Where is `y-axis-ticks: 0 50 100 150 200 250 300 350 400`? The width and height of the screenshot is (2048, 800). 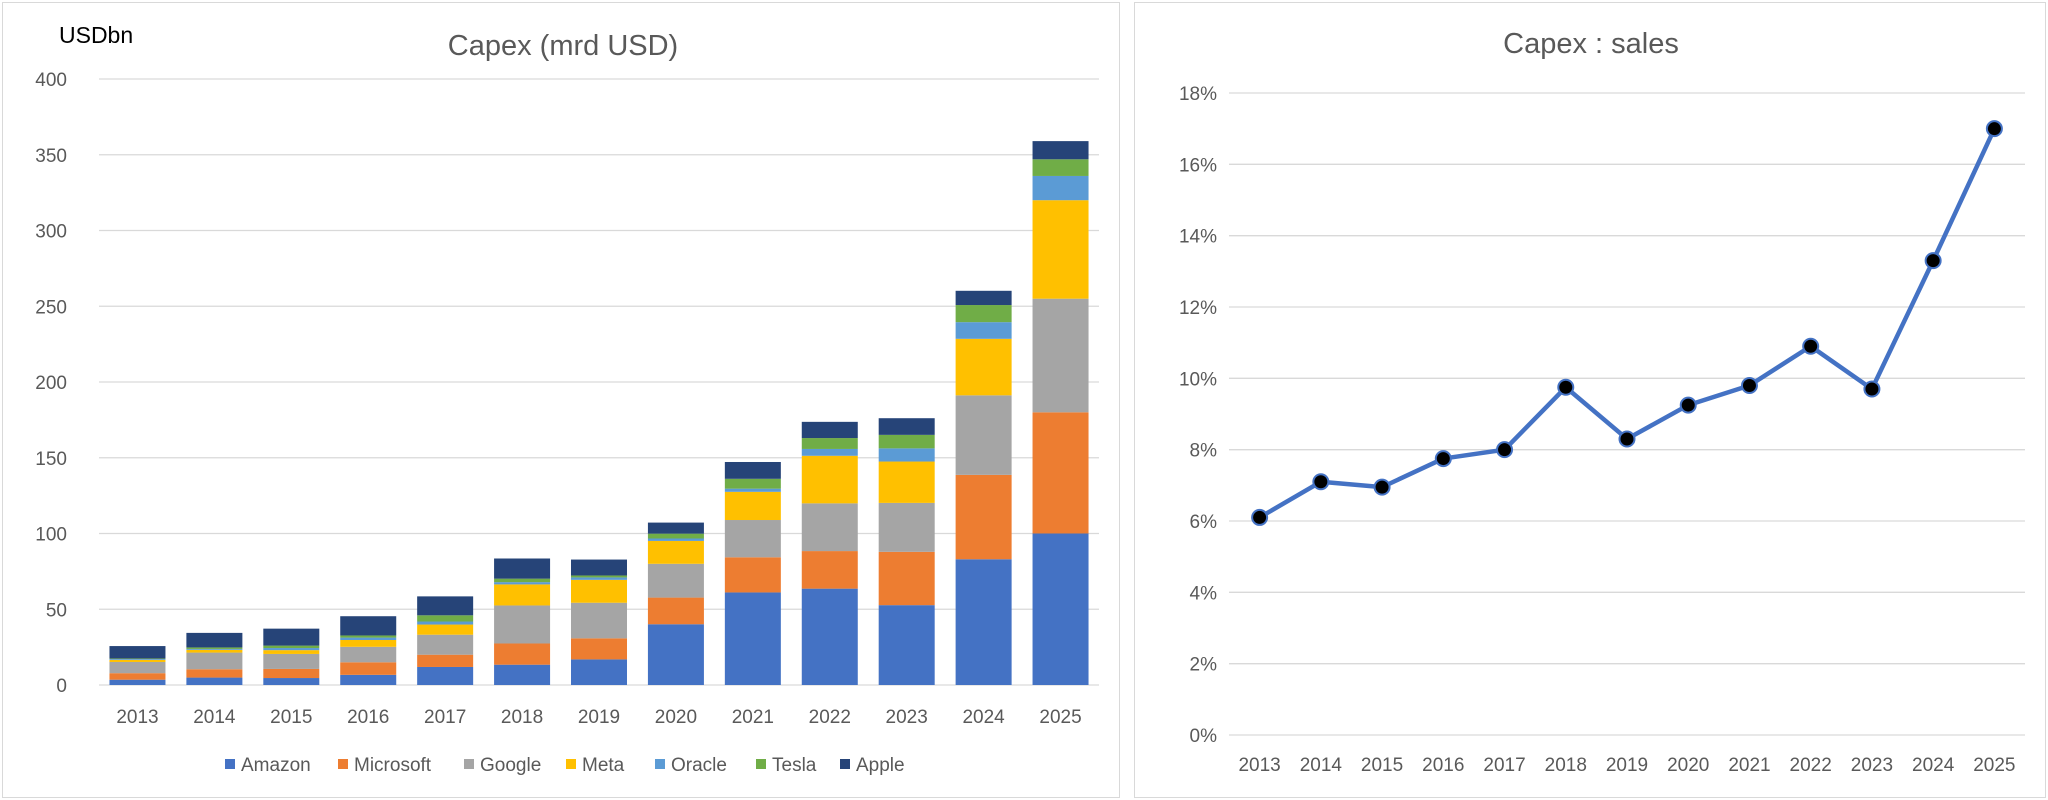 y-axis-ticks: 0 50 100 150 200 250 300 350 400 is located at coordinates (51, 383).